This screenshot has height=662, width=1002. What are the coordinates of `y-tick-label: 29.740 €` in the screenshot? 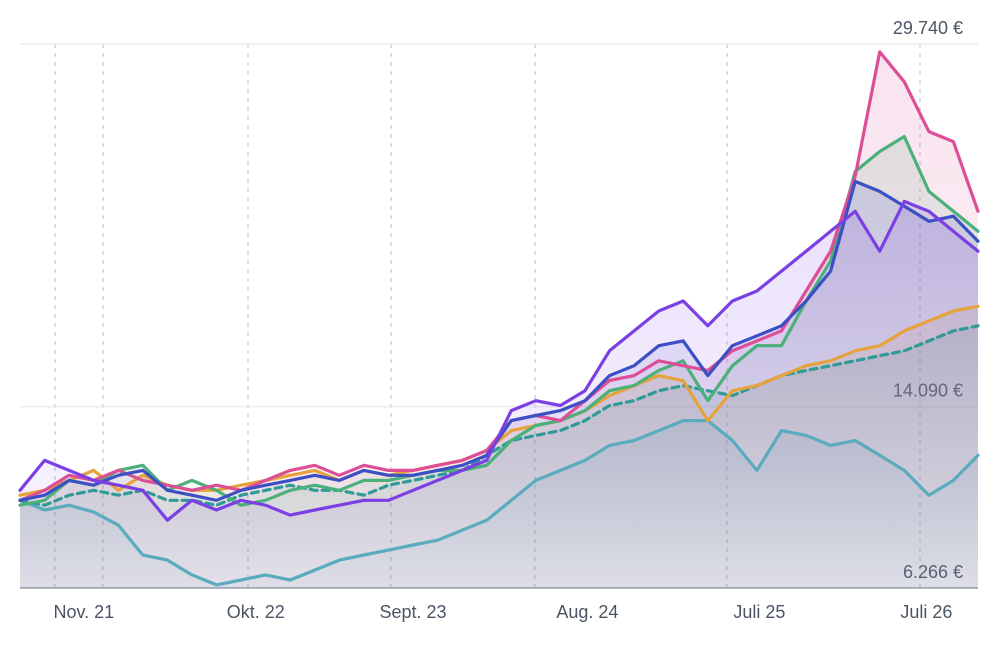 It's located at (928, 28).